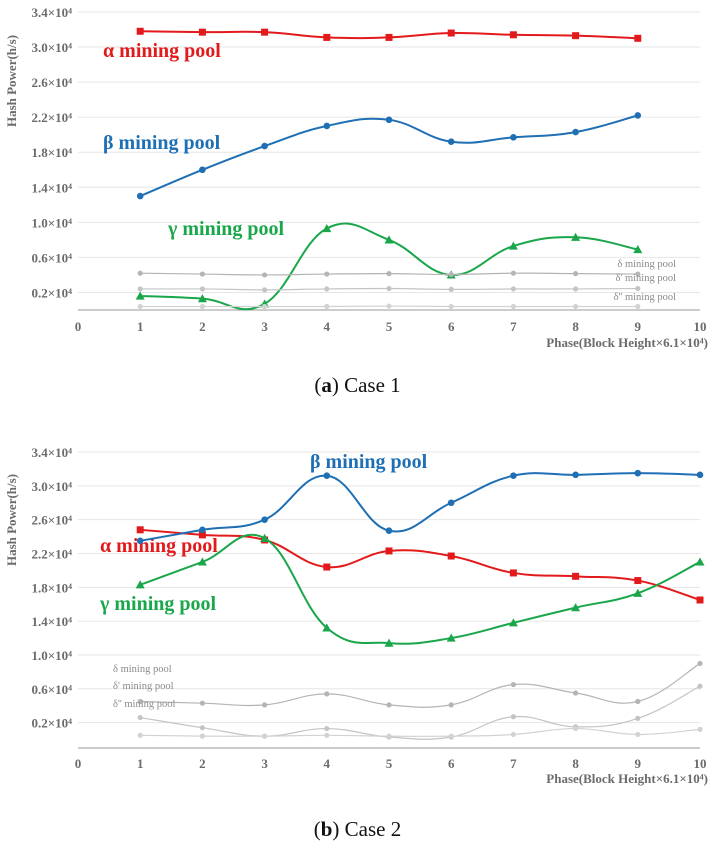 This screenshot has width=715, height=850. Describe the element at coordinates (162, 51) in the screenshot. I see `series-label: α mining pool` at that location.